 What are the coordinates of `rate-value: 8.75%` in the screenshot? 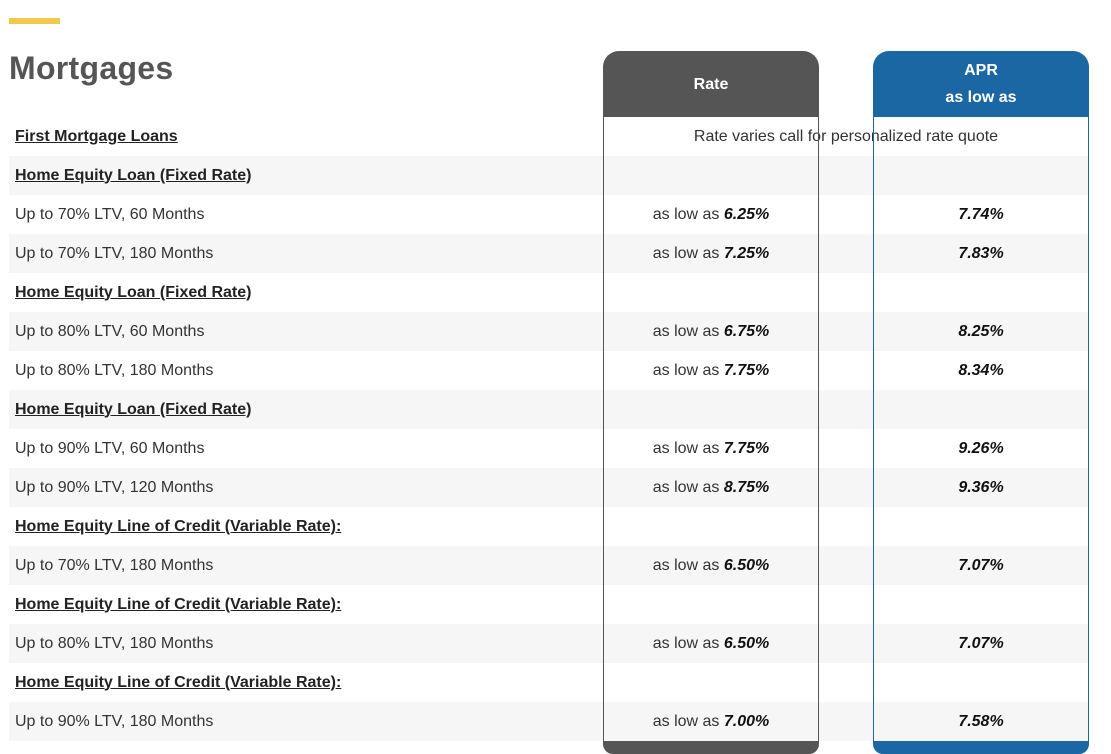 It's located at (746, 487).